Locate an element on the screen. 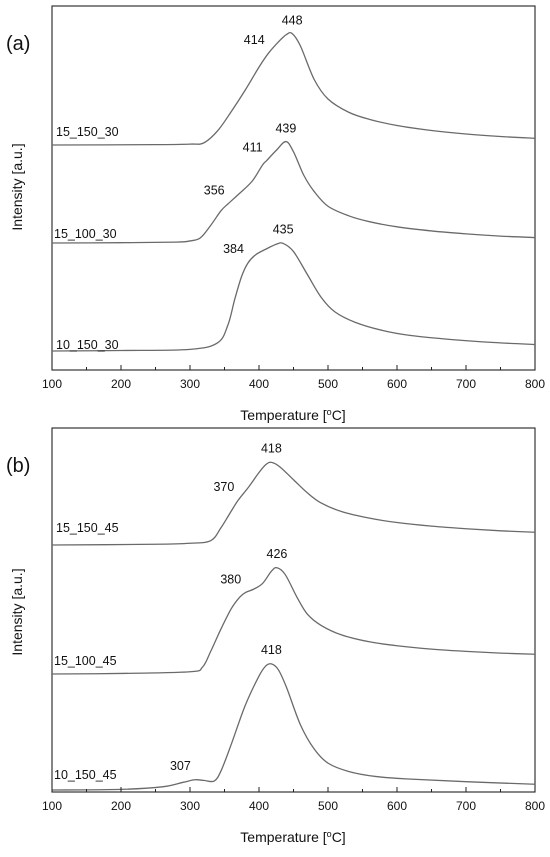  peak-label: 414 is located at coordinates (254, 40).